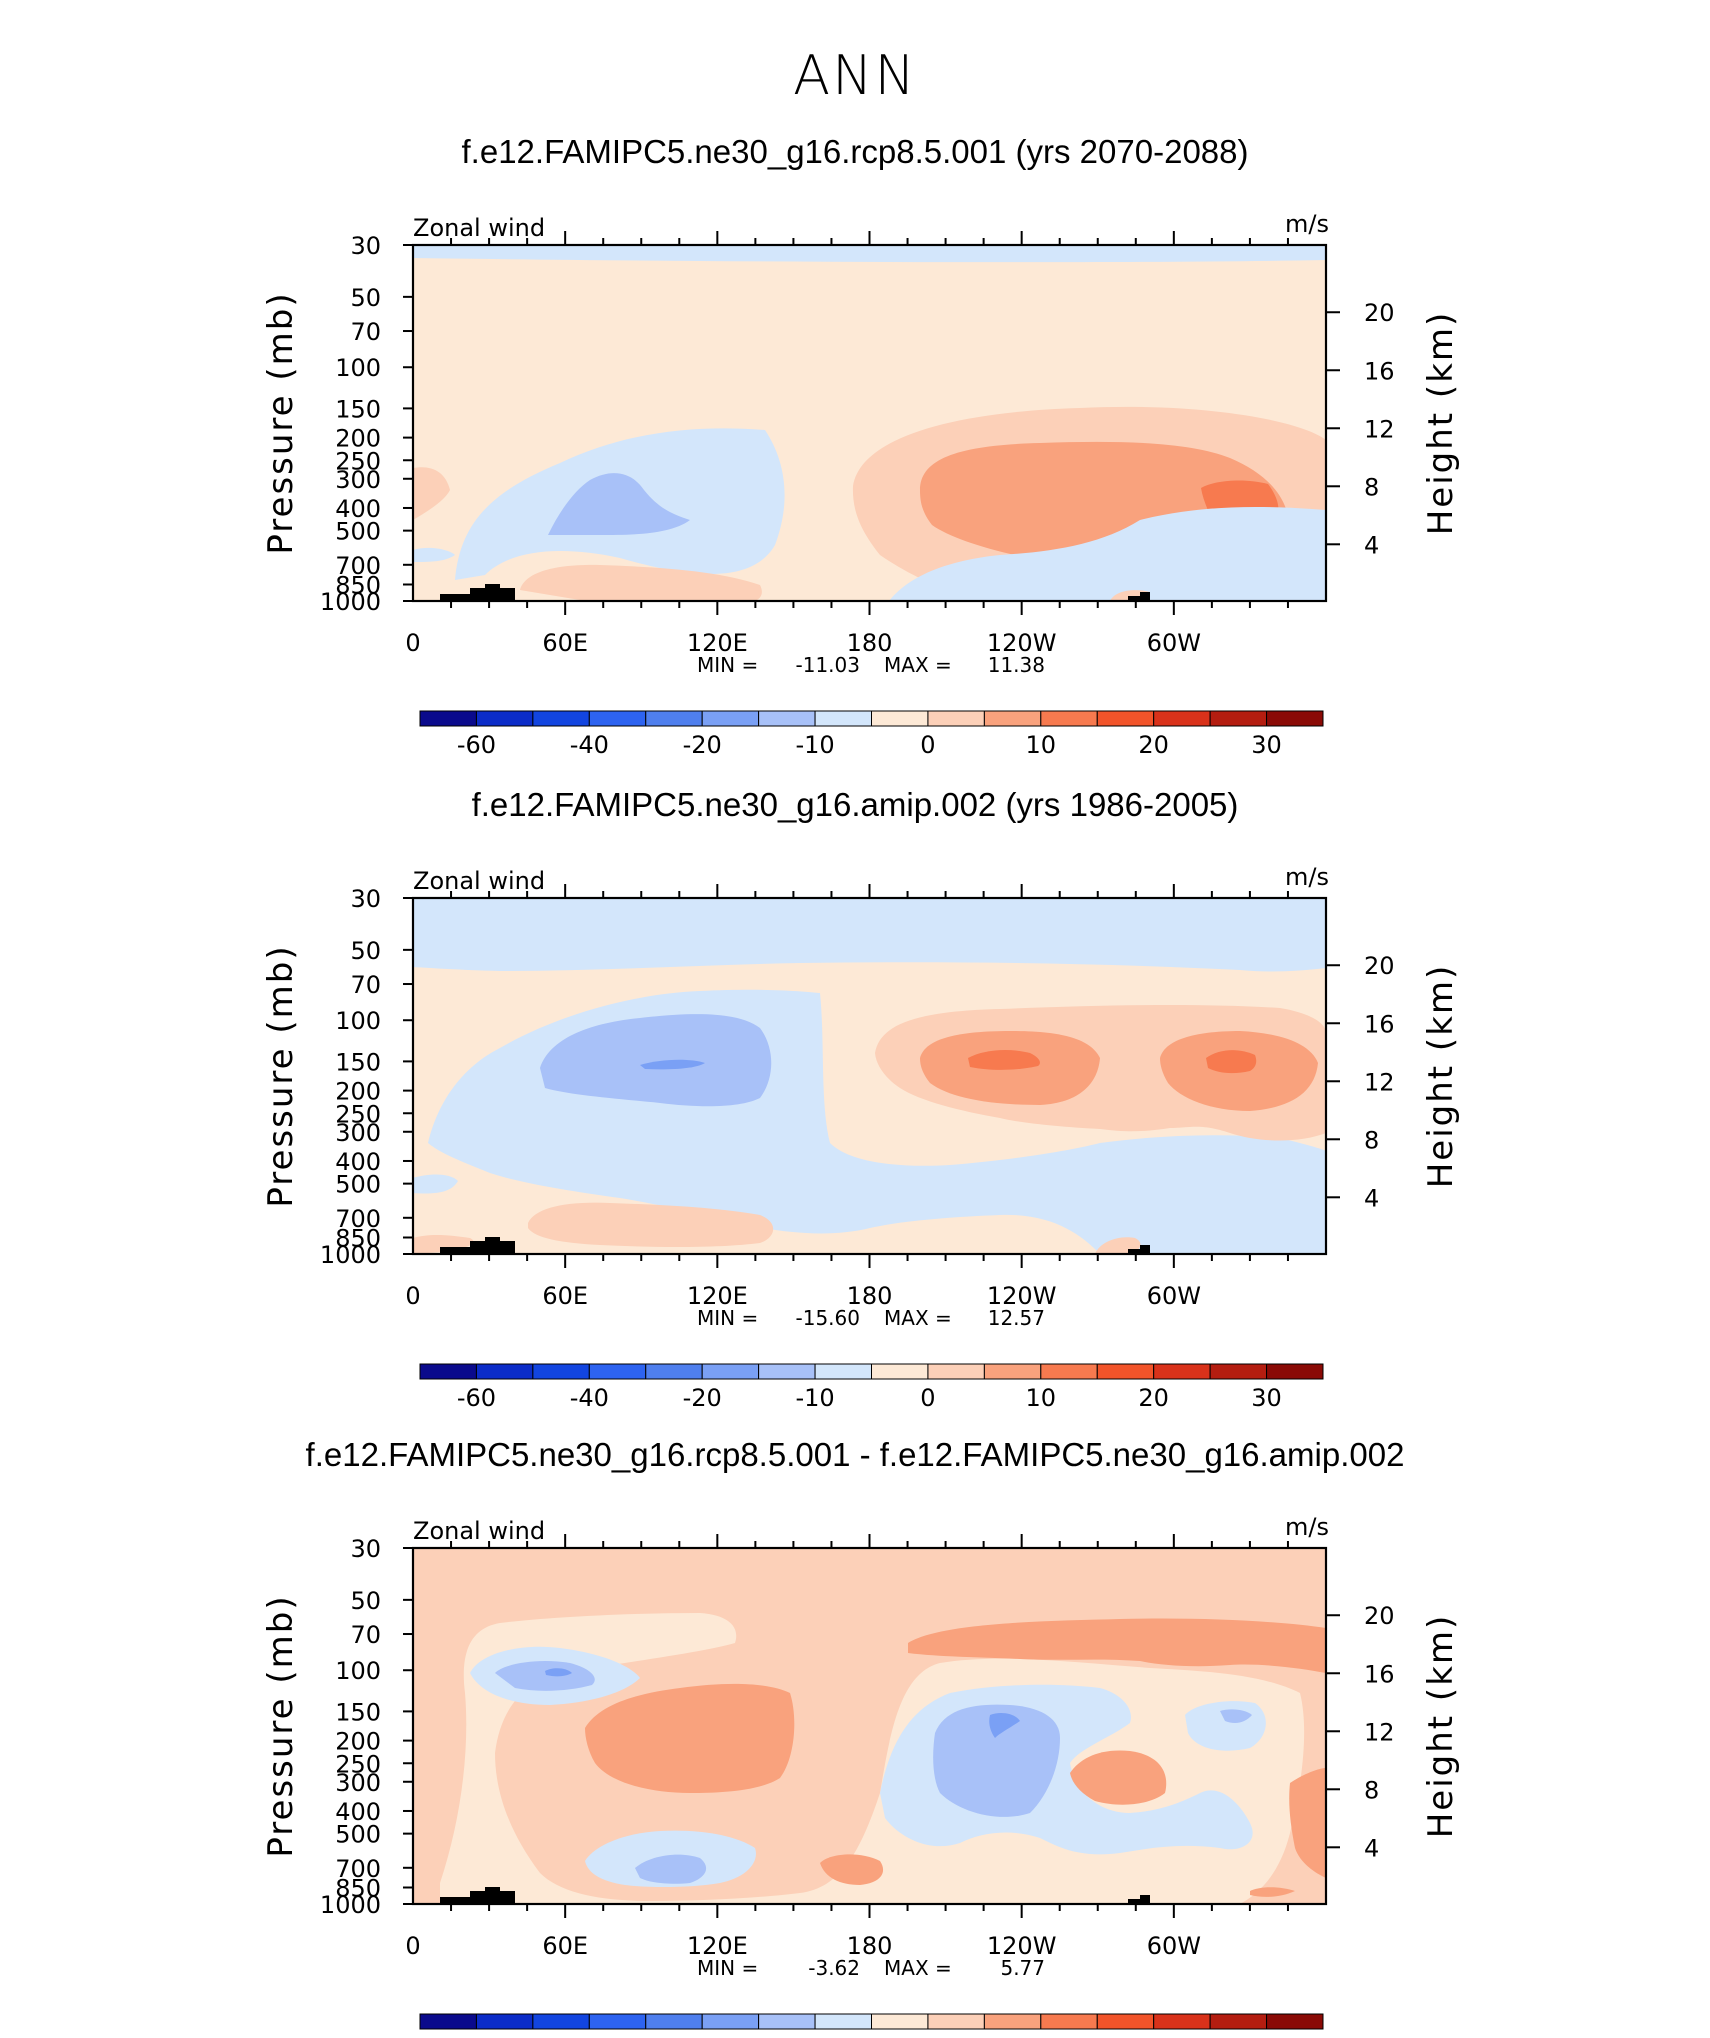 The image size is (1710, 2038). I want to click on pressure-tick-label: 150, so click(358, 1712).